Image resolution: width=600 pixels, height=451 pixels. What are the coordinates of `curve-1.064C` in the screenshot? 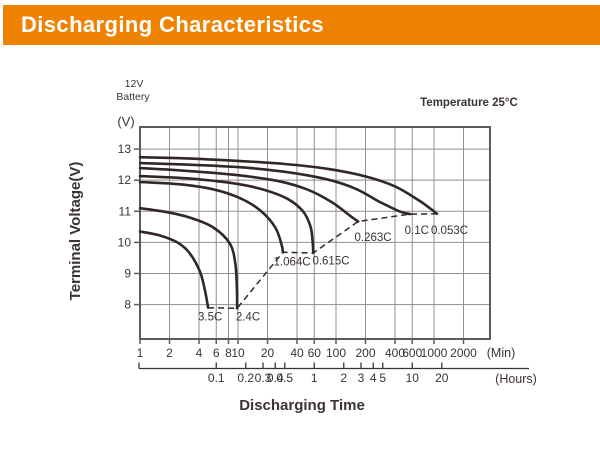 It's located at (211, 217).